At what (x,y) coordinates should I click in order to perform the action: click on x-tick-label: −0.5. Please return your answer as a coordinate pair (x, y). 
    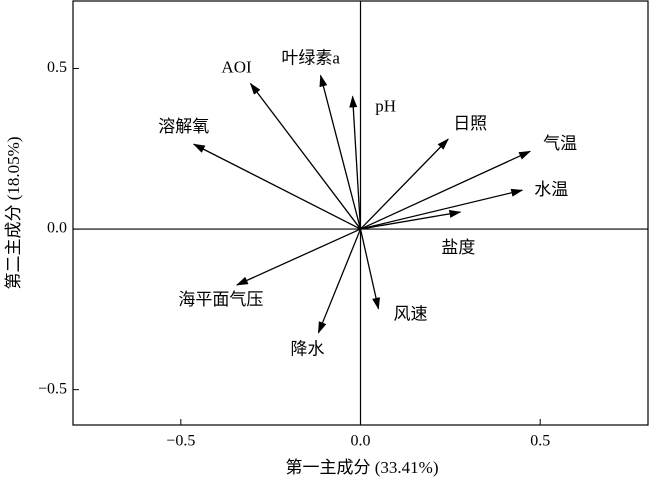
    Looking at the image, I should click on (180, 441).